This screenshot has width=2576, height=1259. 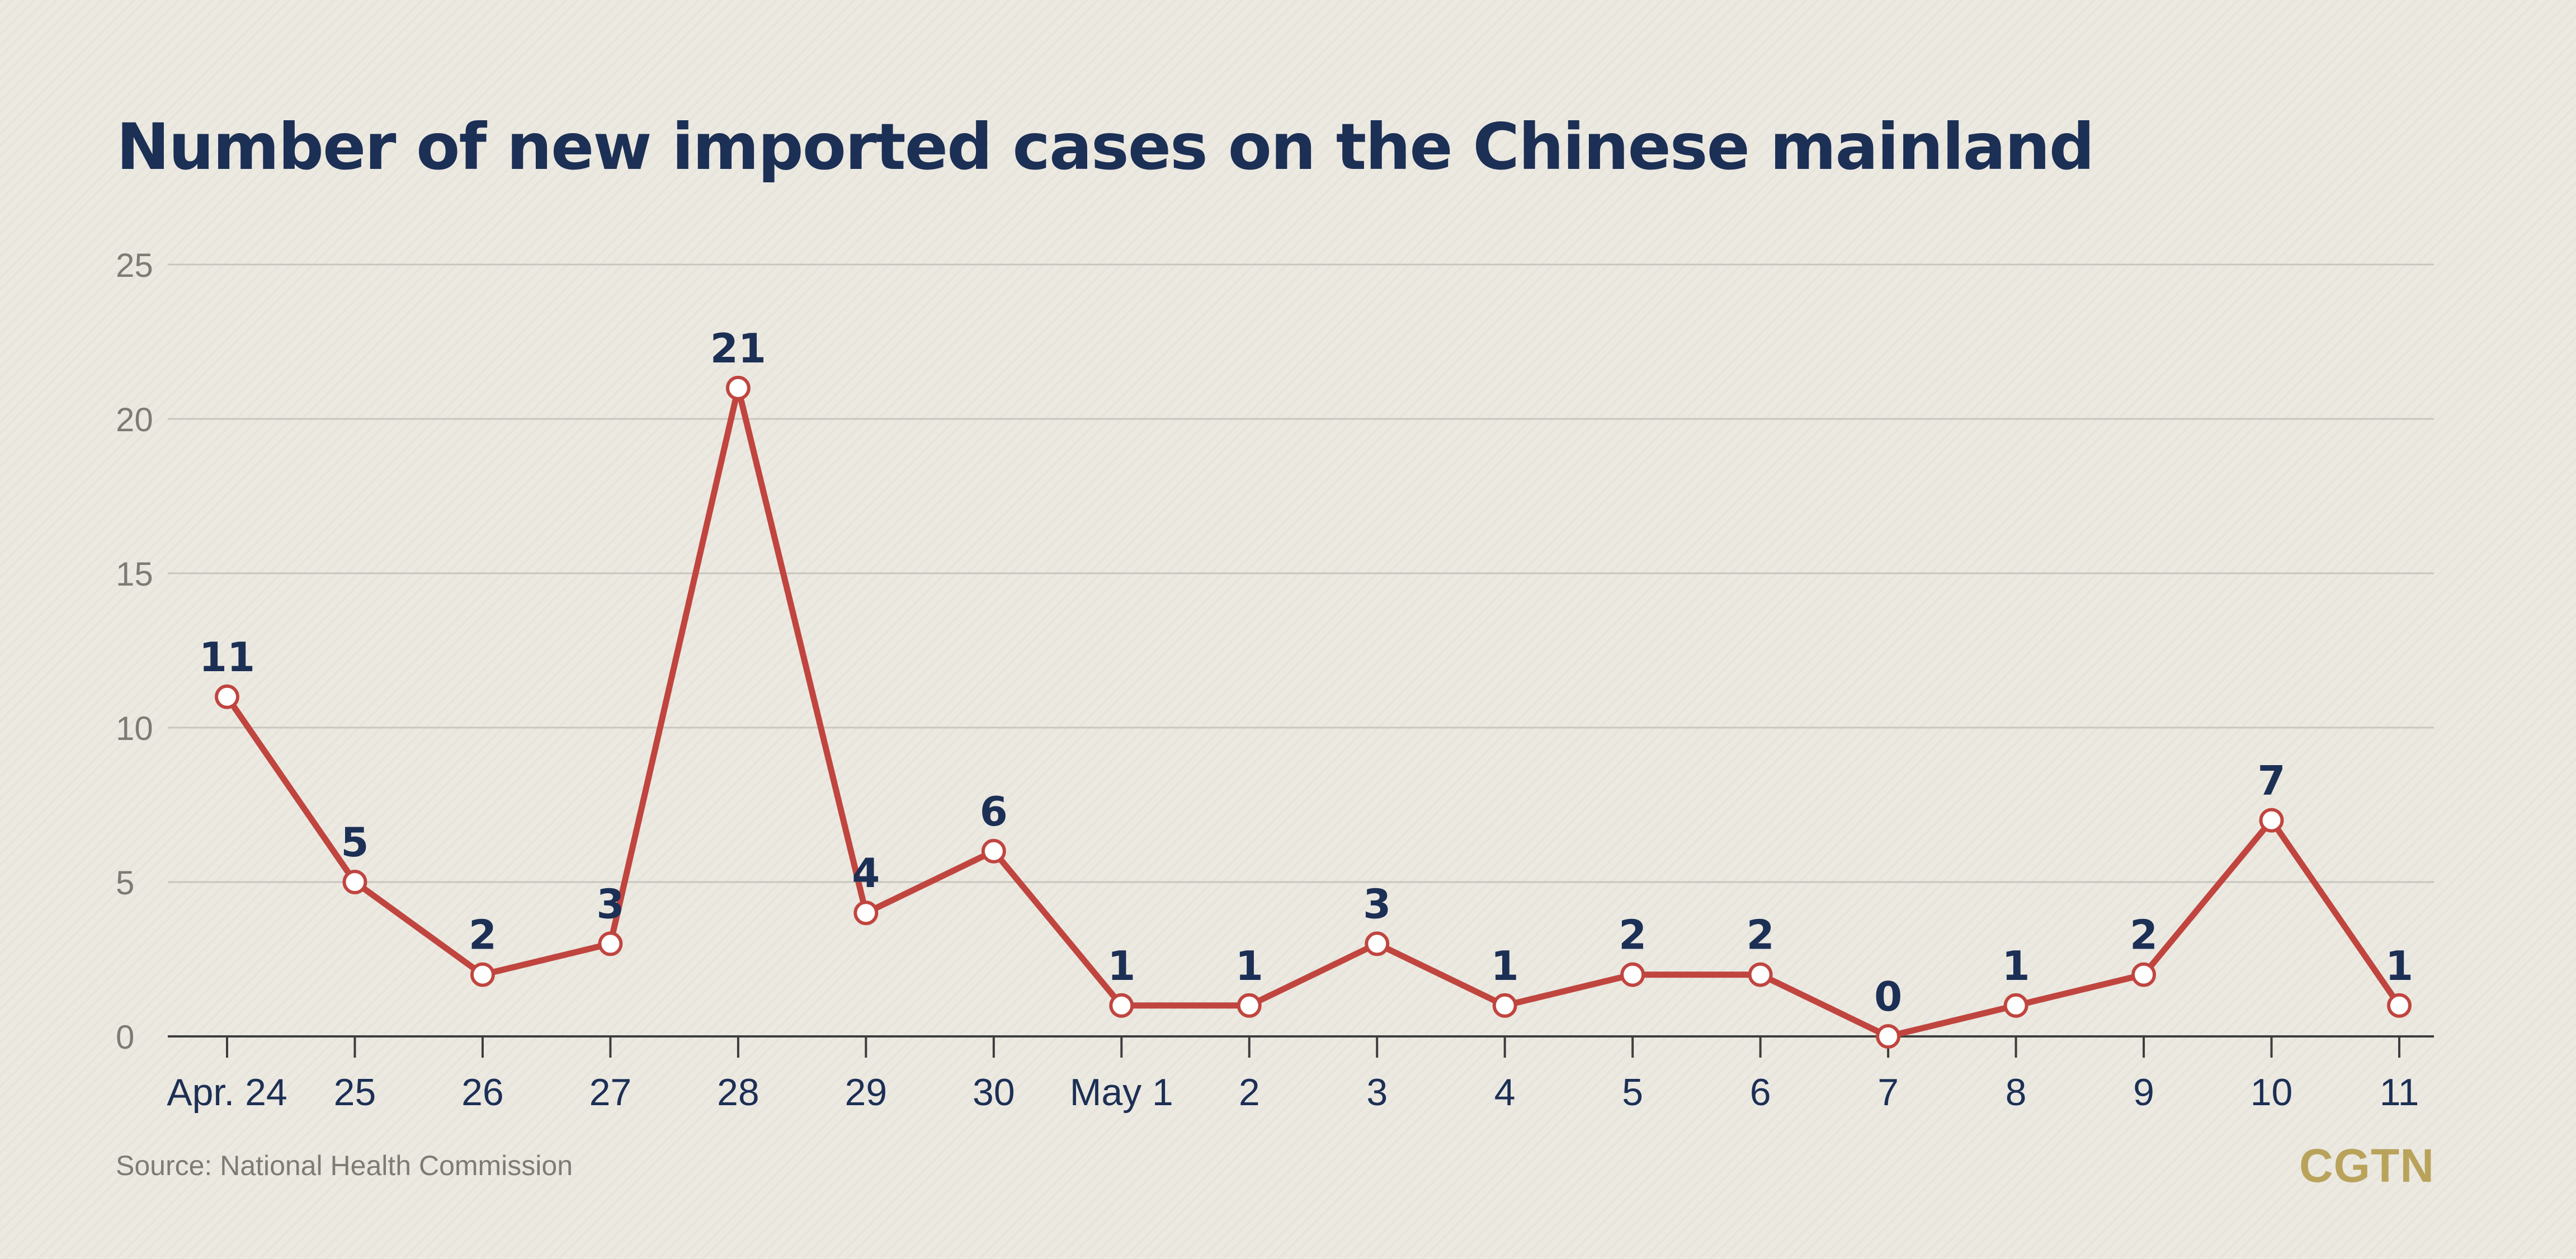 What do you see at coordinates (1121, 1092) in the screenshot?
I see `x-tick-label: May 1` at bounding box center [1121, 1092].